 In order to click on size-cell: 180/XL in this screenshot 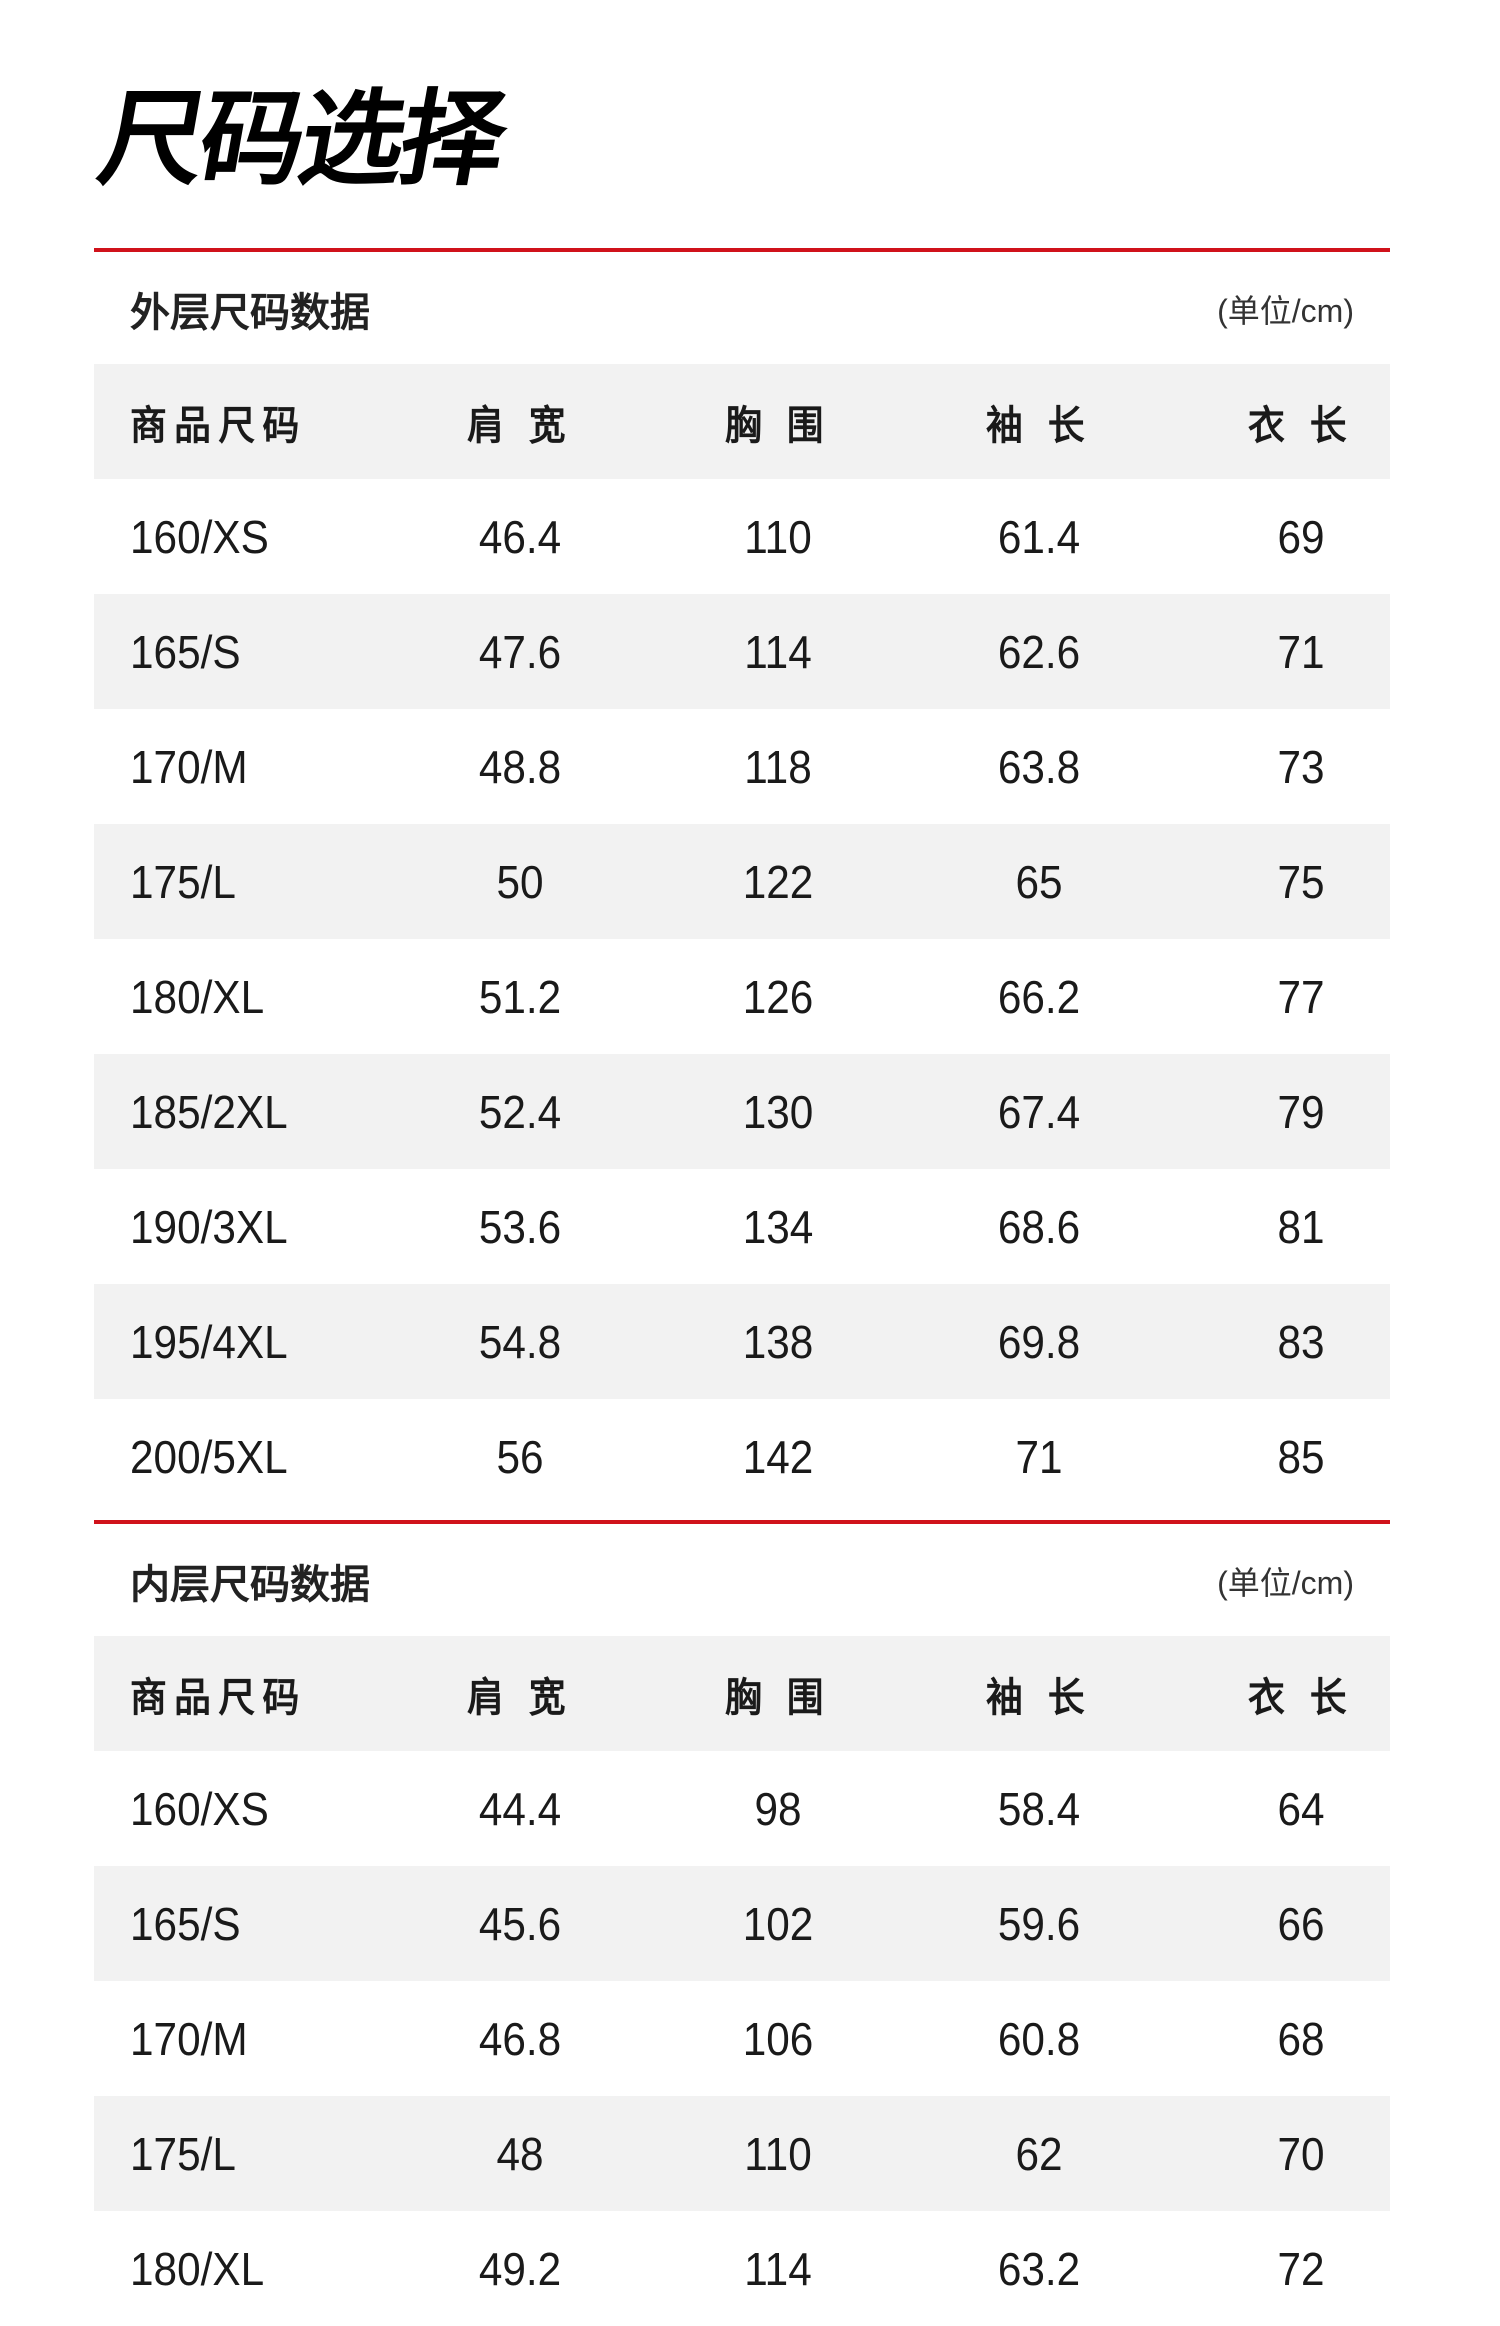, I will do `click(197, 996)`.